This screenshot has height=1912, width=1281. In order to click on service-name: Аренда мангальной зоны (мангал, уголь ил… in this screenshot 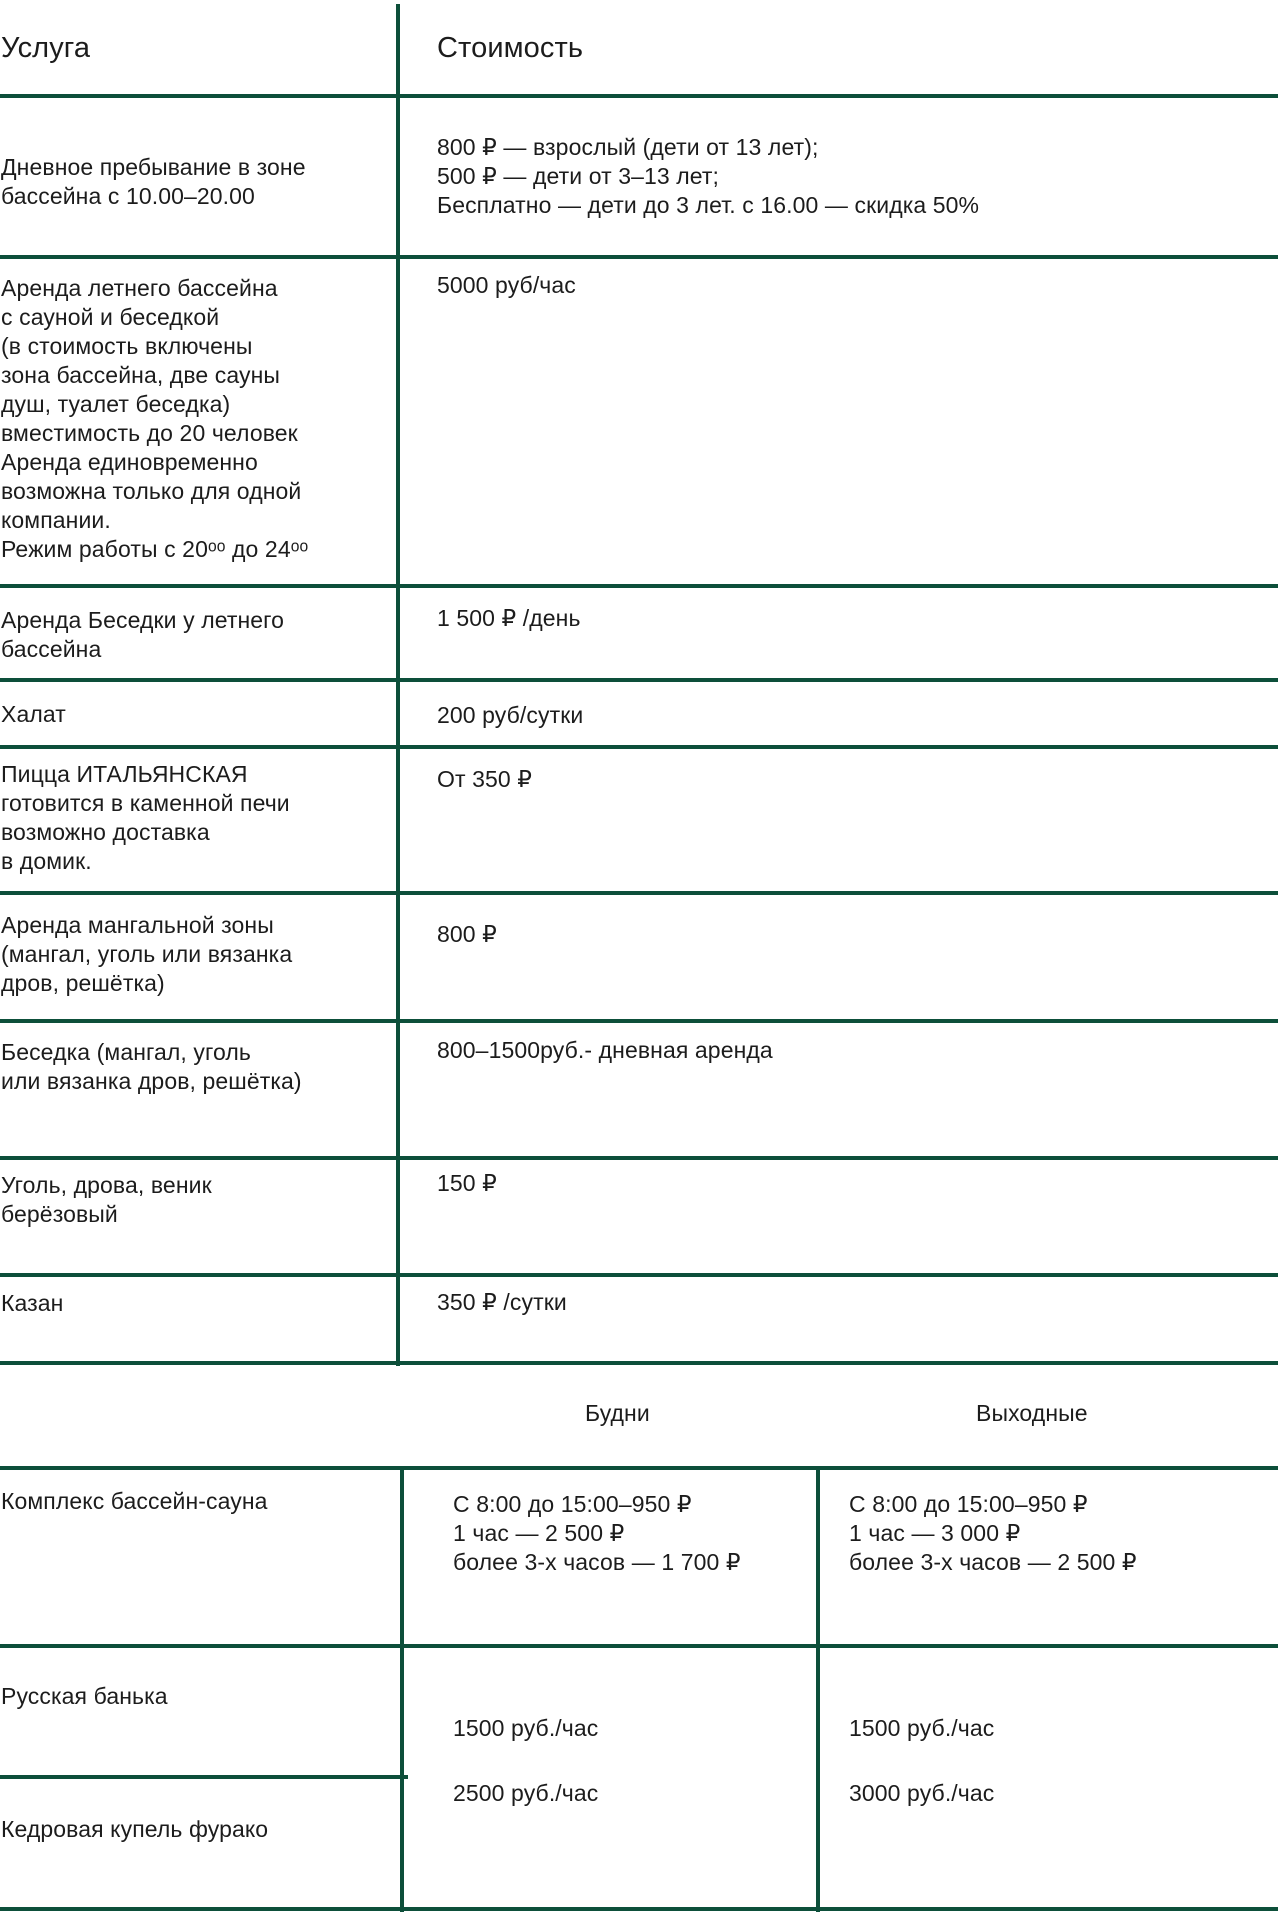, I will do `click(147, 954)`.